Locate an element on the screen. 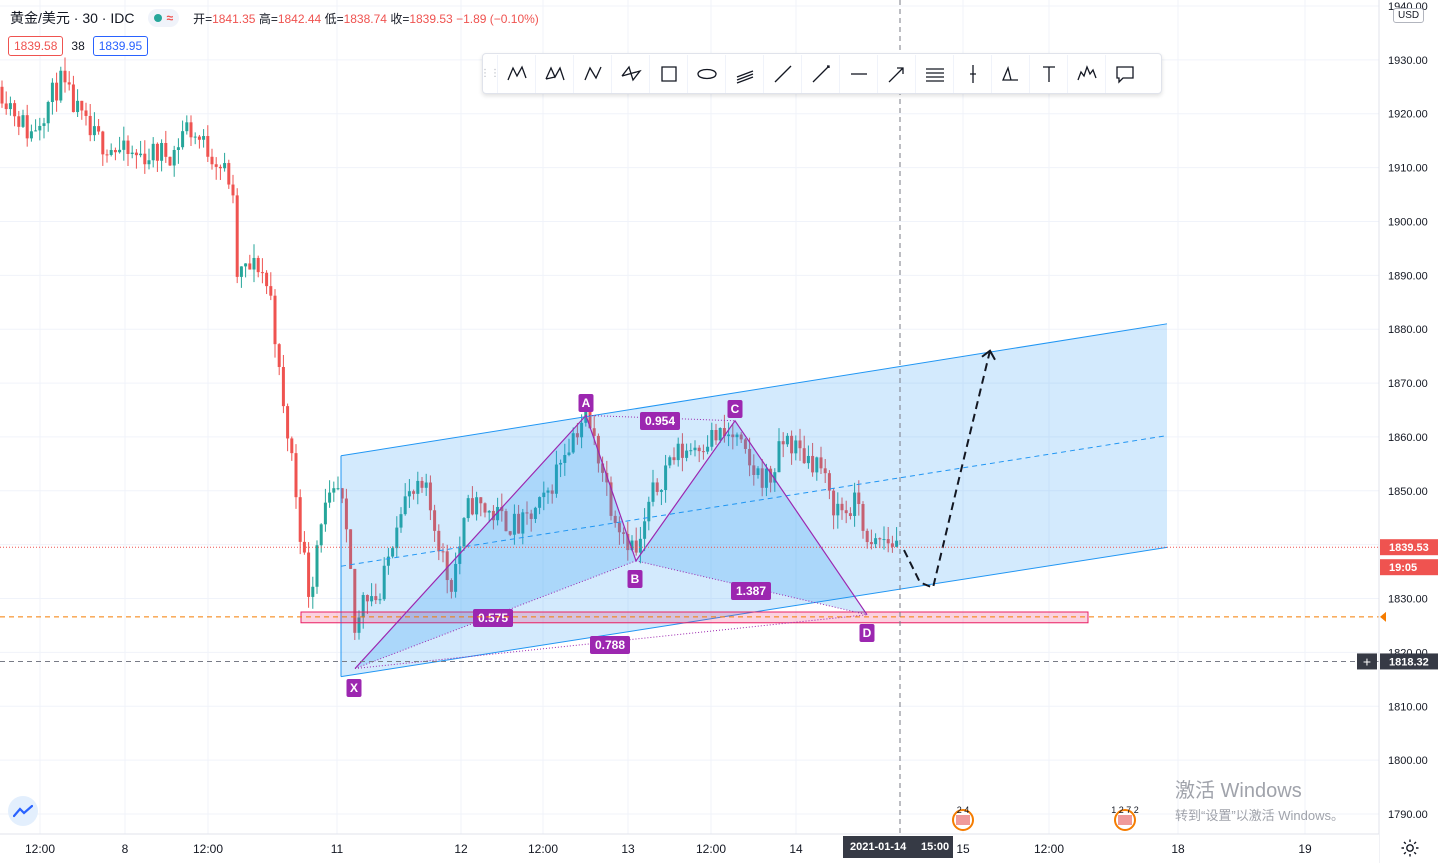 The height and width of the screenshot is (863, 1439). pattern-point-a-bg is located at coordinates (586, 403).